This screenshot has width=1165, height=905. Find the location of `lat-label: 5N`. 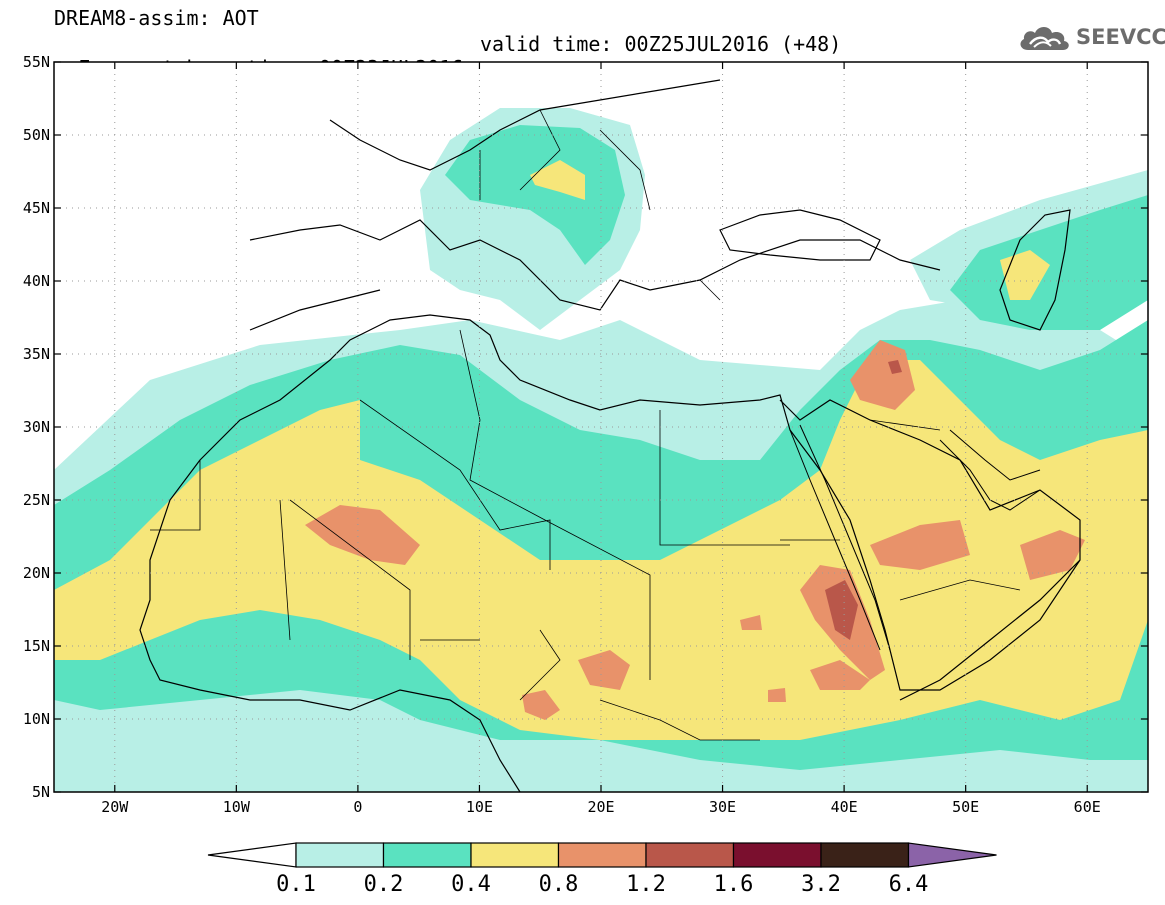

lat-label: 5N is located at coordinates (41, 792).